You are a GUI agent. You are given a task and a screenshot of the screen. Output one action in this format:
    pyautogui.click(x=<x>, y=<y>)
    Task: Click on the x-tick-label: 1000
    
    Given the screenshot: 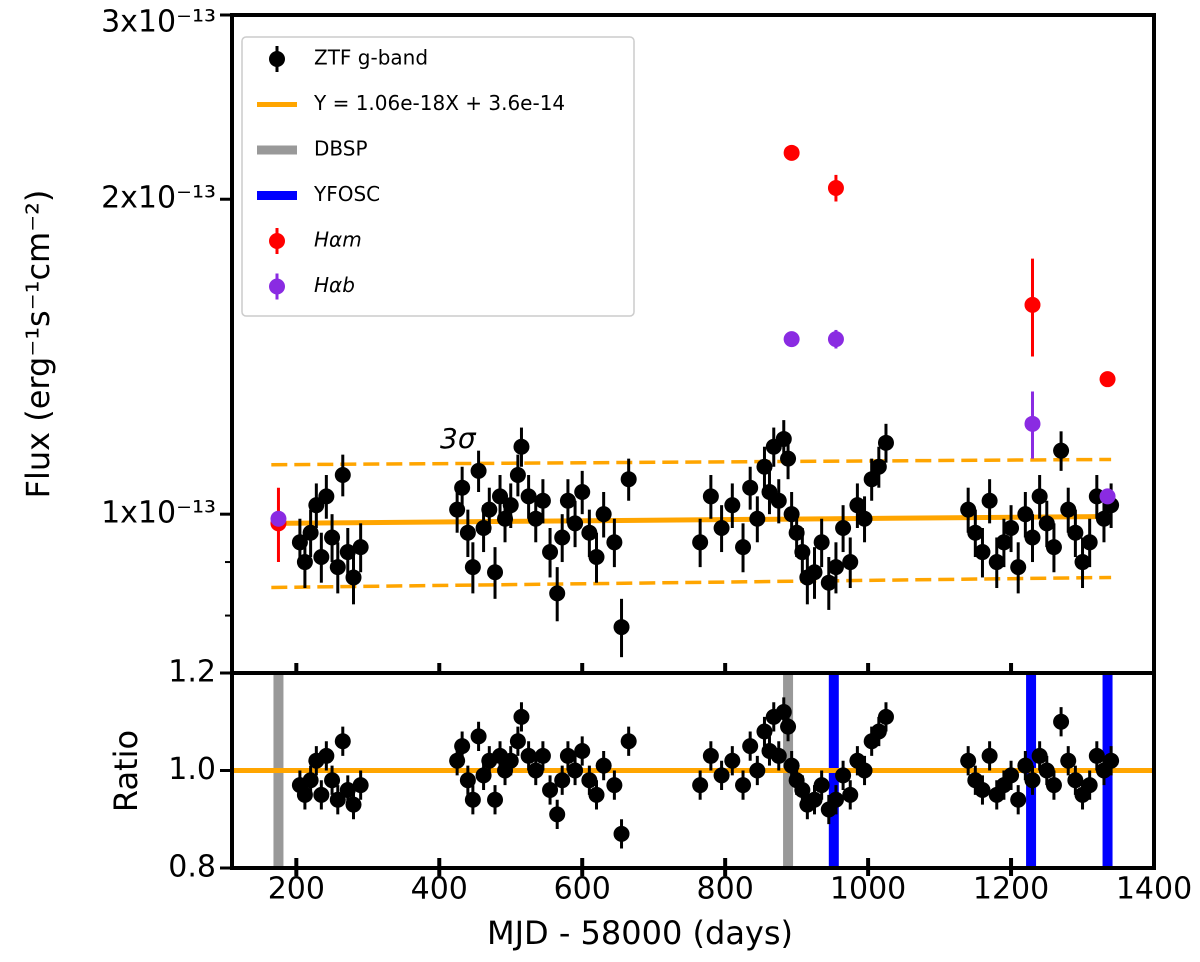 What is the action you would take?
    pyautogui.click(x=868, y=889)
    